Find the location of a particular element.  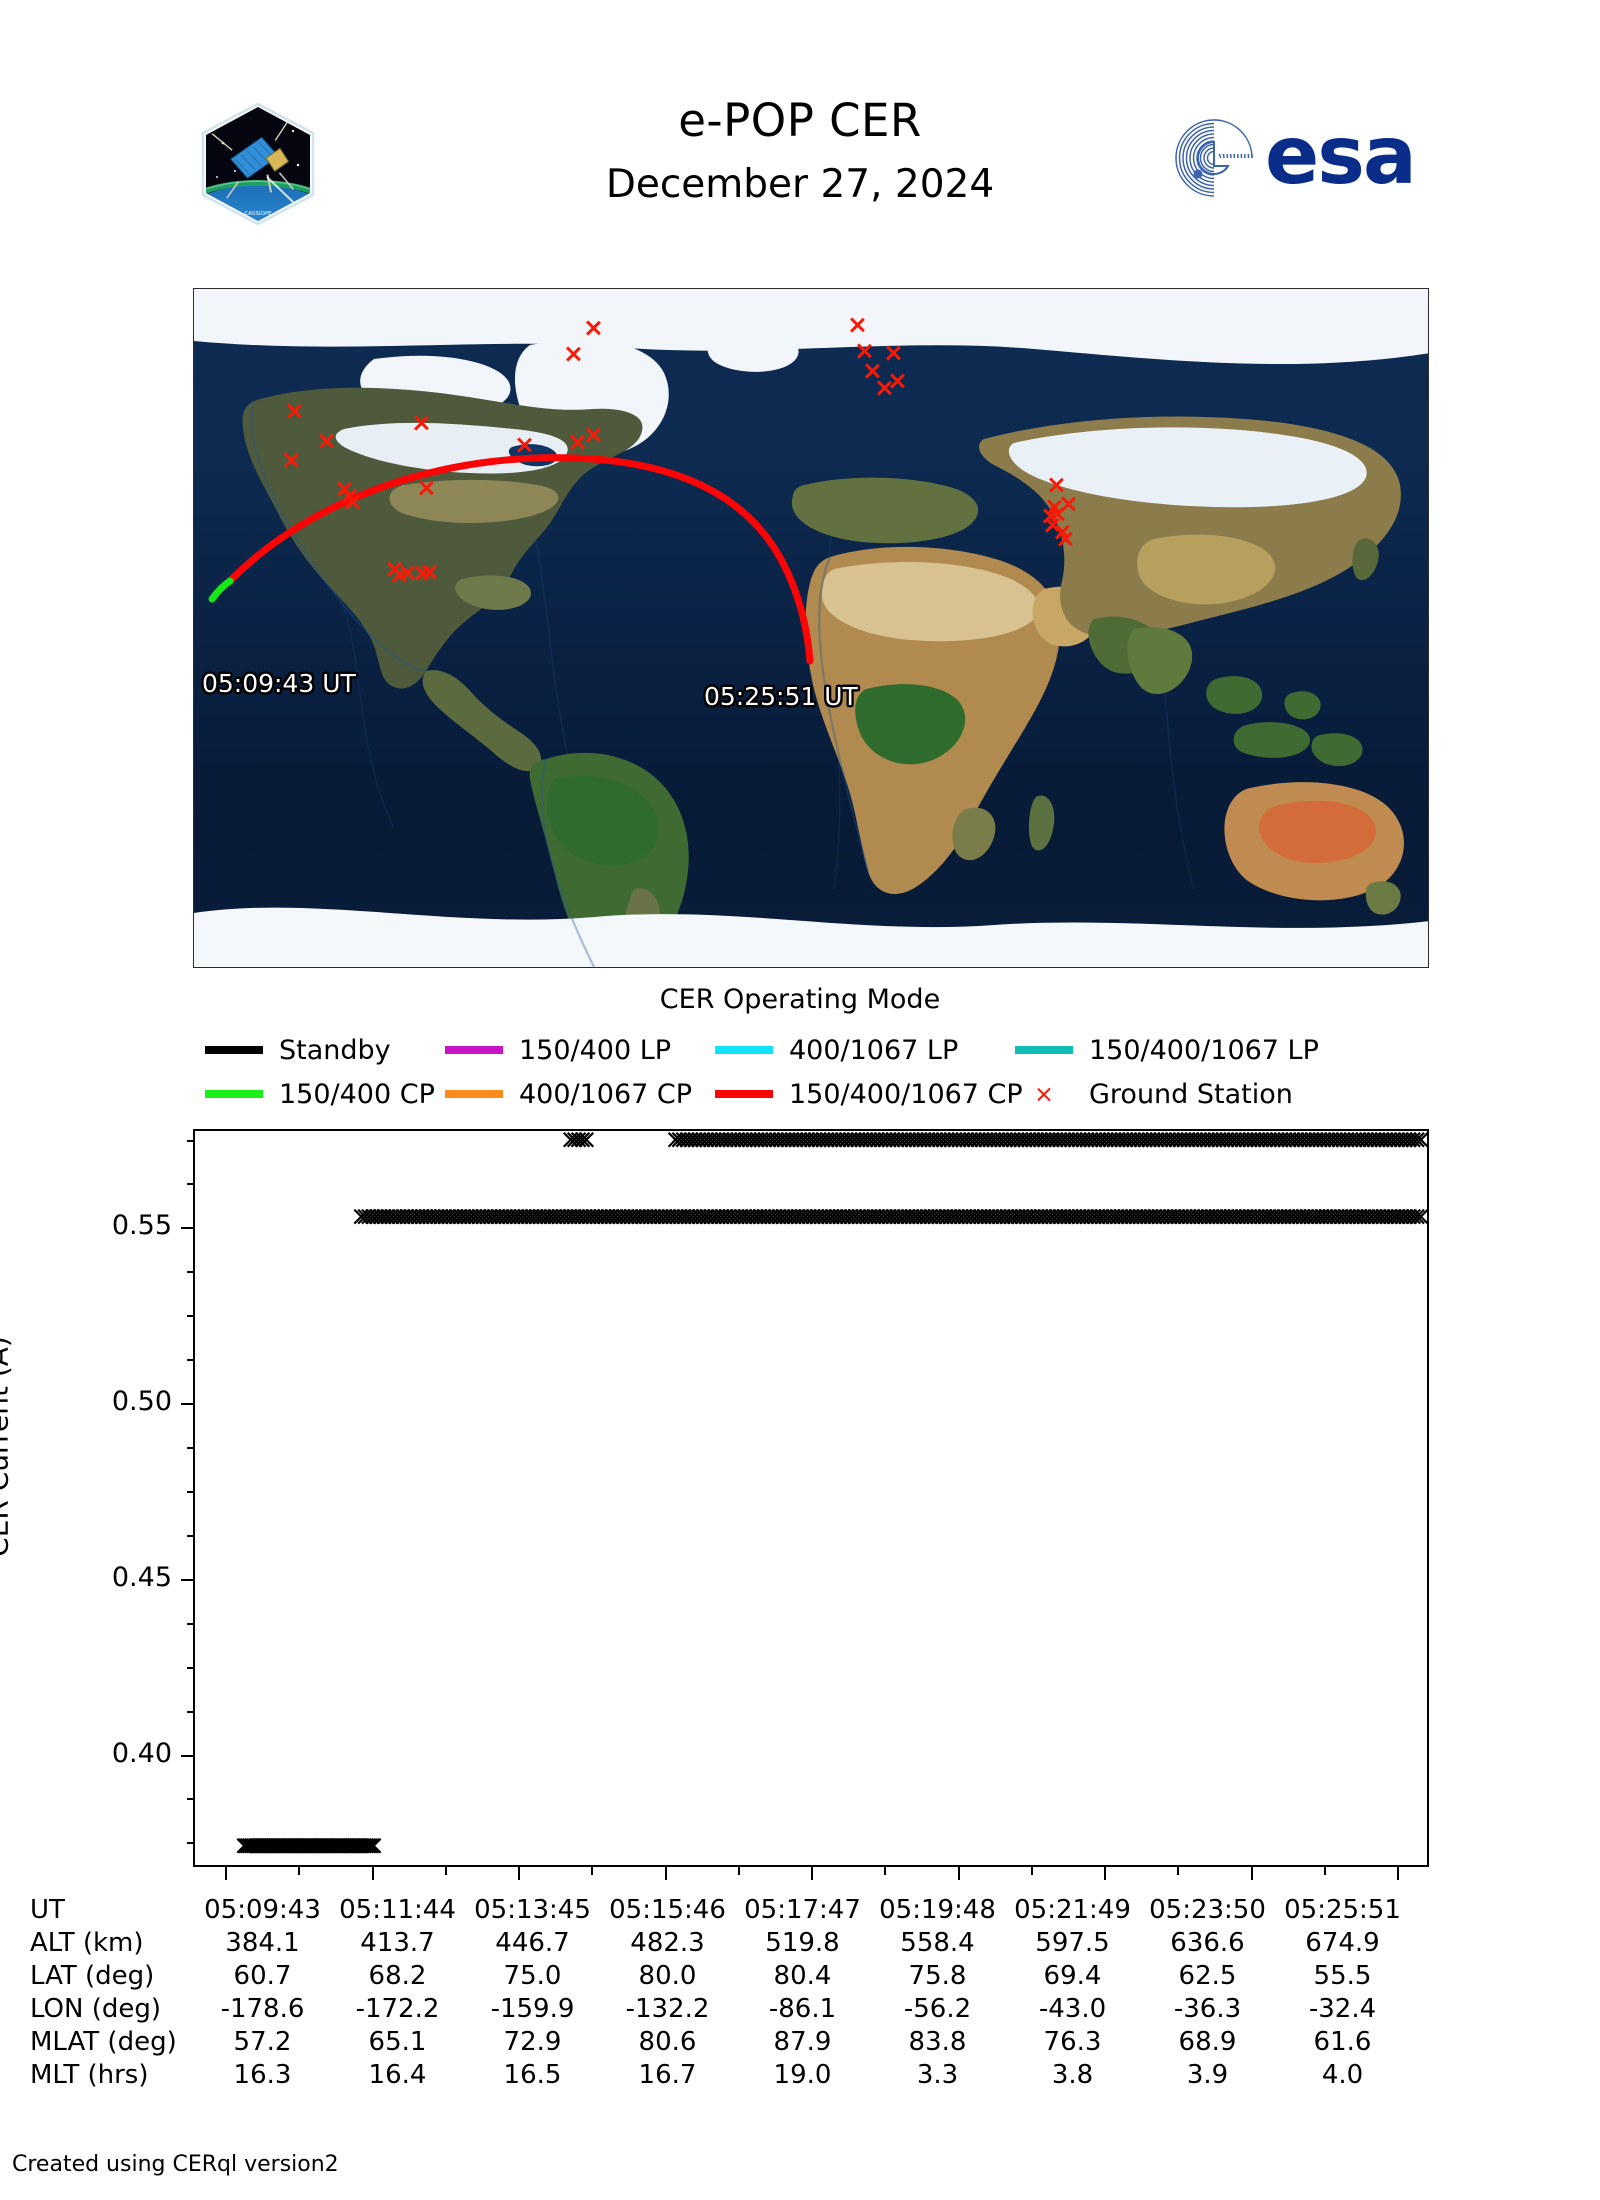

legend-item: 400/1067 LP is located at coordinates (865, 1050).